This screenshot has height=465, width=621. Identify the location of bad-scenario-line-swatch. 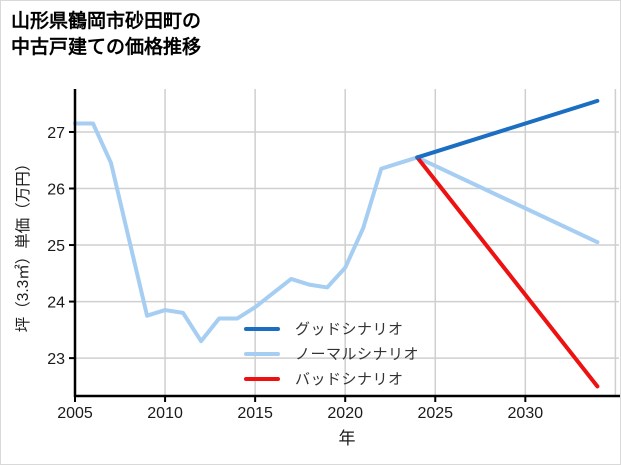
(262, 378).